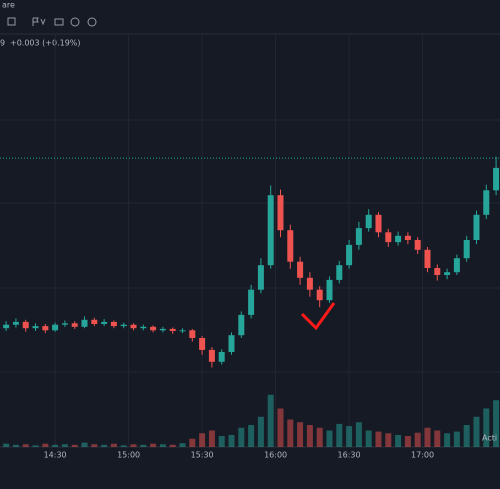 This screenshot has height=489, width=500. I want to click on symbol: are, so click(8, 5).